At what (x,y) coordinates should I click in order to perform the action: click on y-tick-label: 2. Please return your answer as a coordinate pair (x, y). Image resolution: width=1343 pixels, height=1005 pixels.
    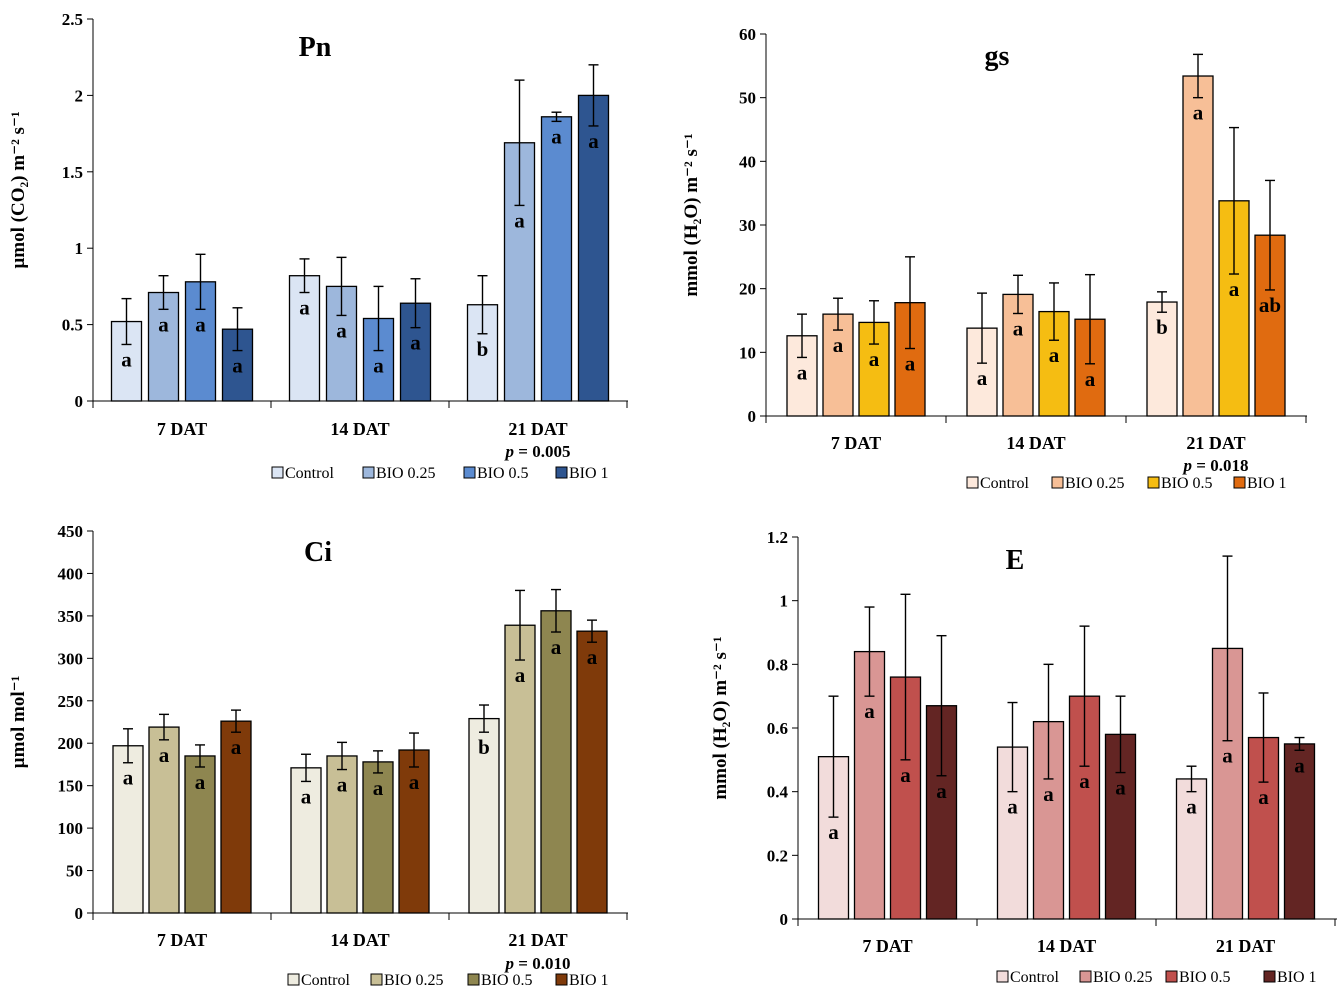
    Looking at the image, I should click on (79, 95).